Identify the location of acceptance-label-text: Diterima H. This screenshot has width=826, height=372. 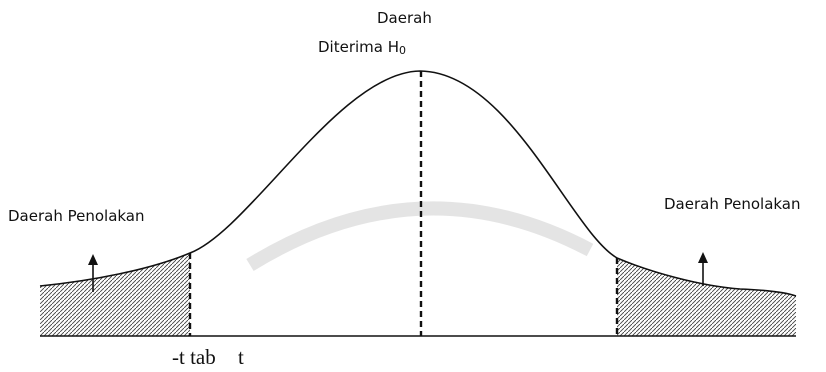
(359, 47).